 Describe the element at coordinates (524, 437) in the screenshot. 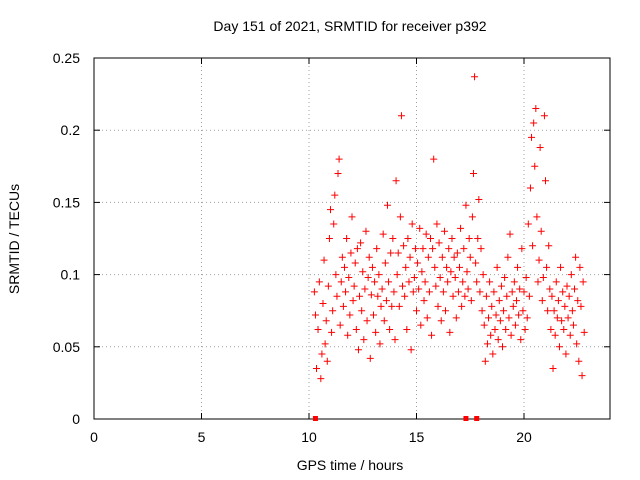

I see `x-tick-label: 20` at that location.